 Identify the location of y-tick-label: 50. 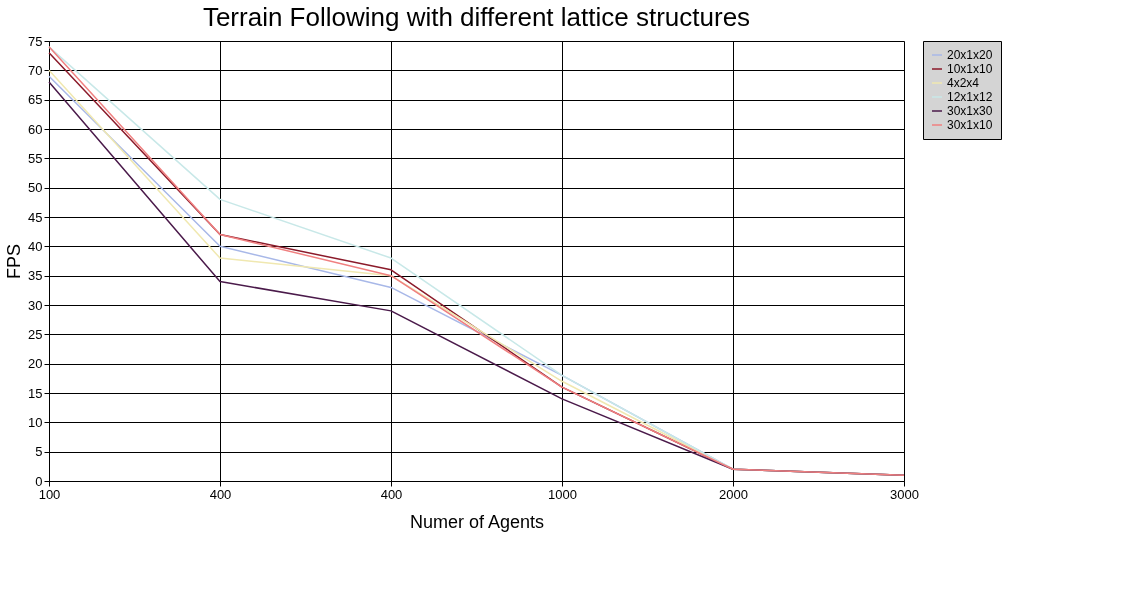
(35, 188).